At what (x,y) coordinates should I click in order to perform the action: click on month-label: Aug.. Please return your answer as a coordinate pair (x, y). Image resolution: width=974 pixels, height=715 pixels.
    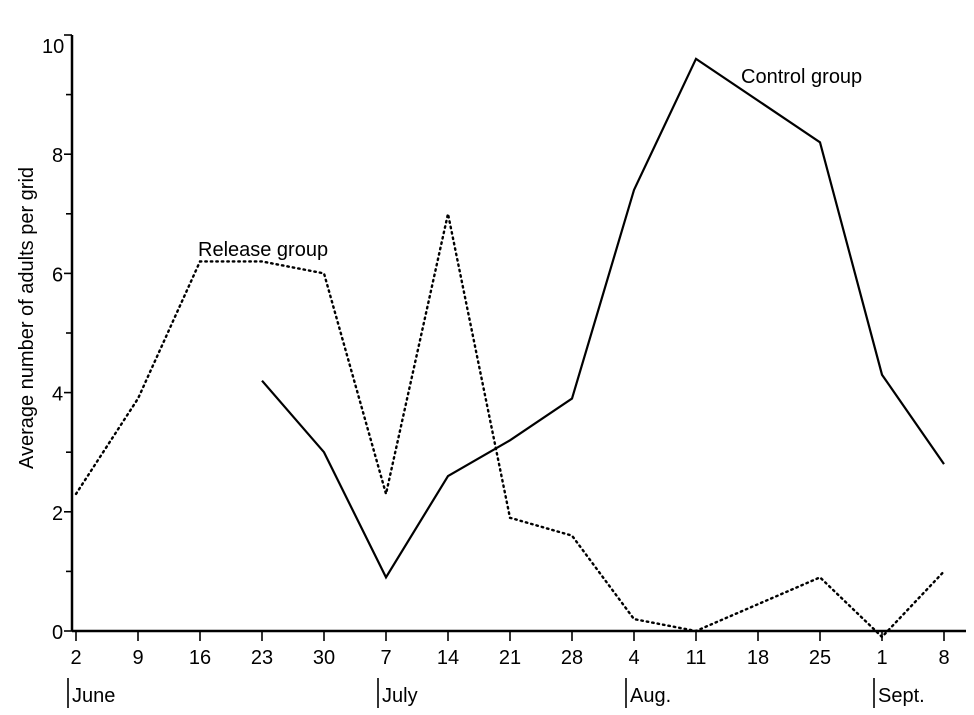
    Looking at the image, I should click on (650, 696).